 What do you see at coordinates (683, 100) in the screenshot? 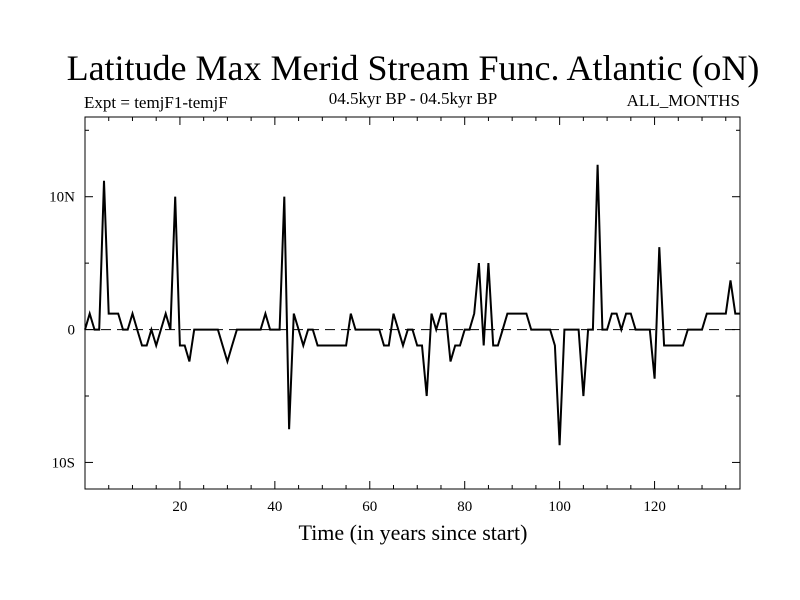
I see `months-label: ALL_MONTHS` at bounding box center [683, 100].